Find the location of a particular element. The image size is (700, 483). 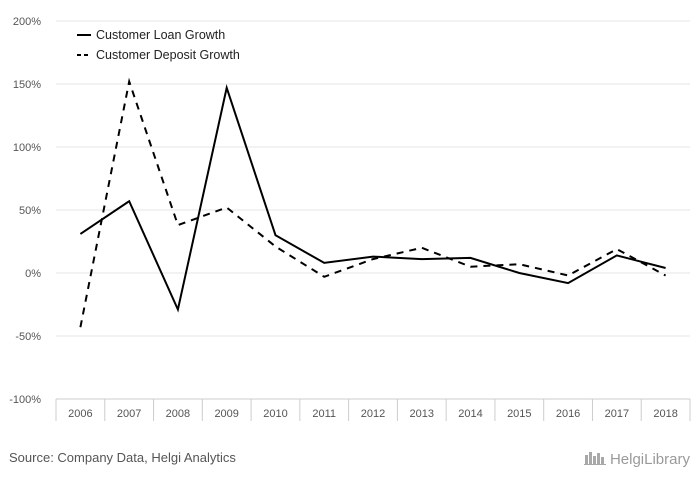

y-tick-label: 100% is located at coordinates (27, 148).